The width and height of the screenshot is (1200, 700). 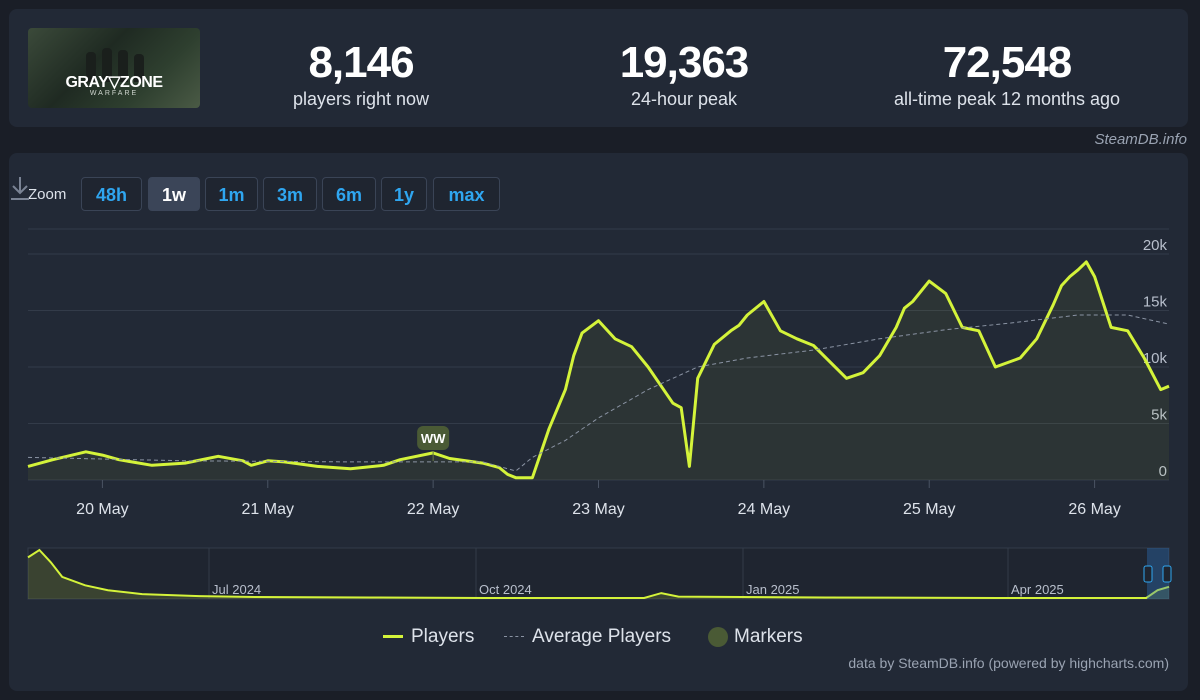 What do you see at coordinates (718, 636) in the screenshot?
I see `marker-dot-icon` at bounding box center [718, 636].